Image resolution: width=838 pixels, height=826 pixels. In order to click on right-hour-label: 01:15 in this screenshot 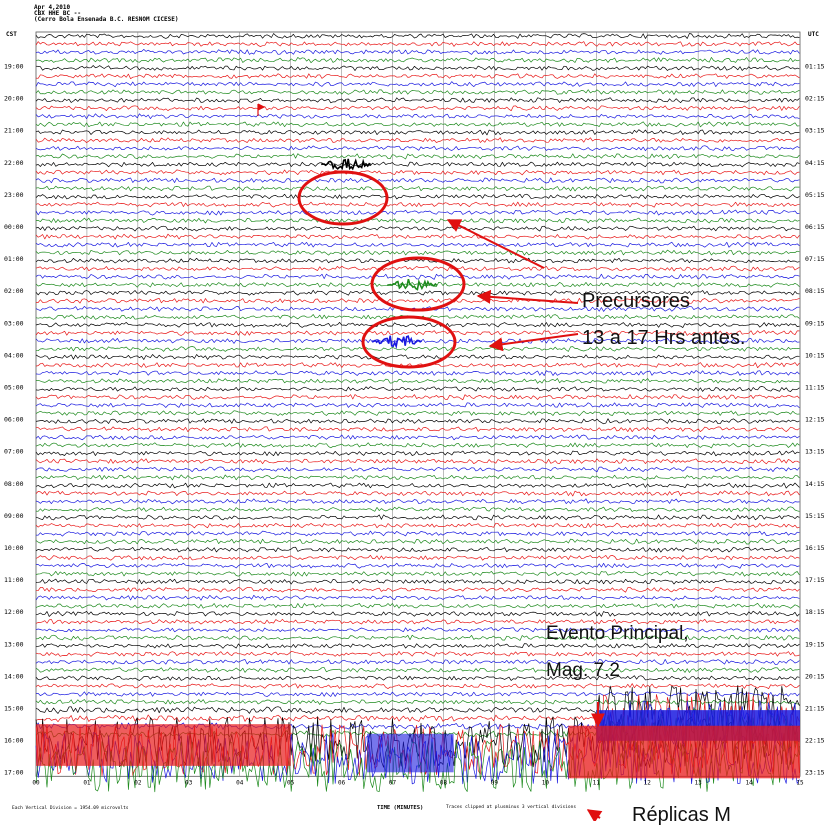, I will do `click(815, 66)`.